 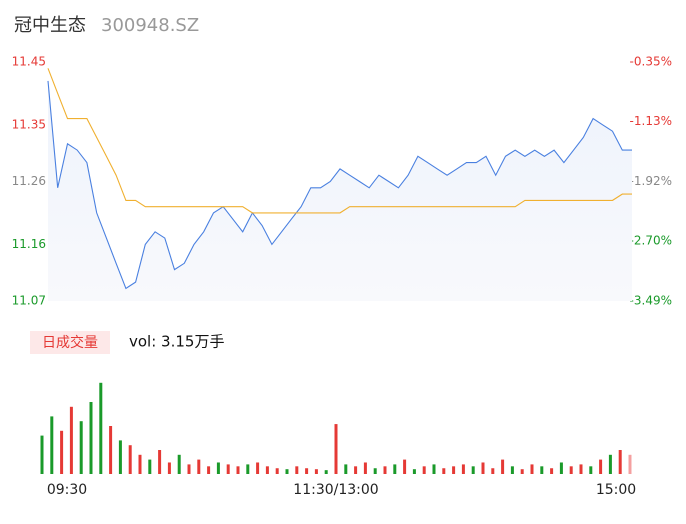 What do you see at coordinates (150, 25) in the screenshot?
I see `stock-code: 300948.SZ` at bounding box center [150, 25].